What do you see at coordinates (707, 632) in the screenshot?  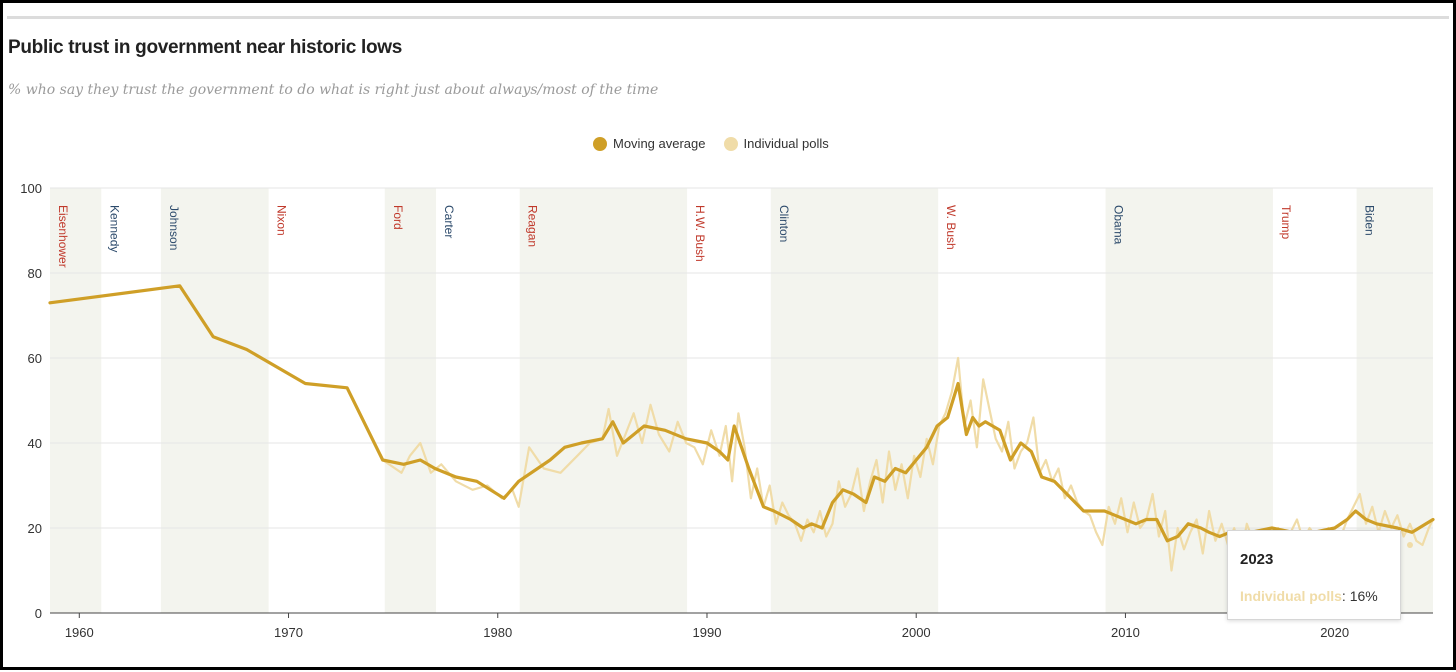 I see `x-tick-label: 1990` at bounding box center [707, 632].